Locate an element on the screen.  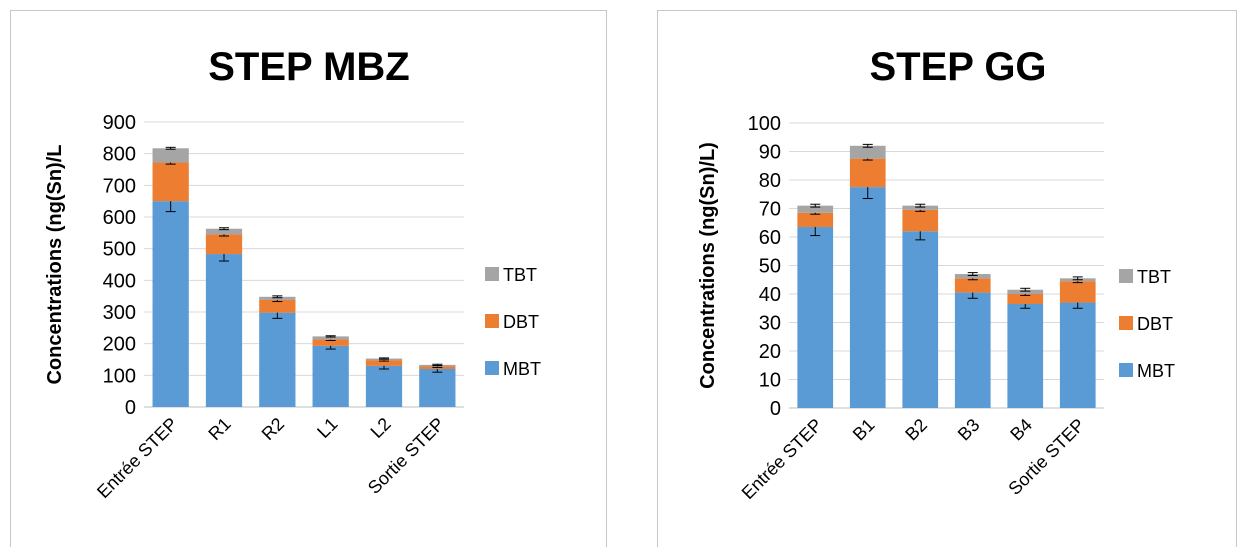
y-tick-label: 200 is located at coordinates (119, 345).